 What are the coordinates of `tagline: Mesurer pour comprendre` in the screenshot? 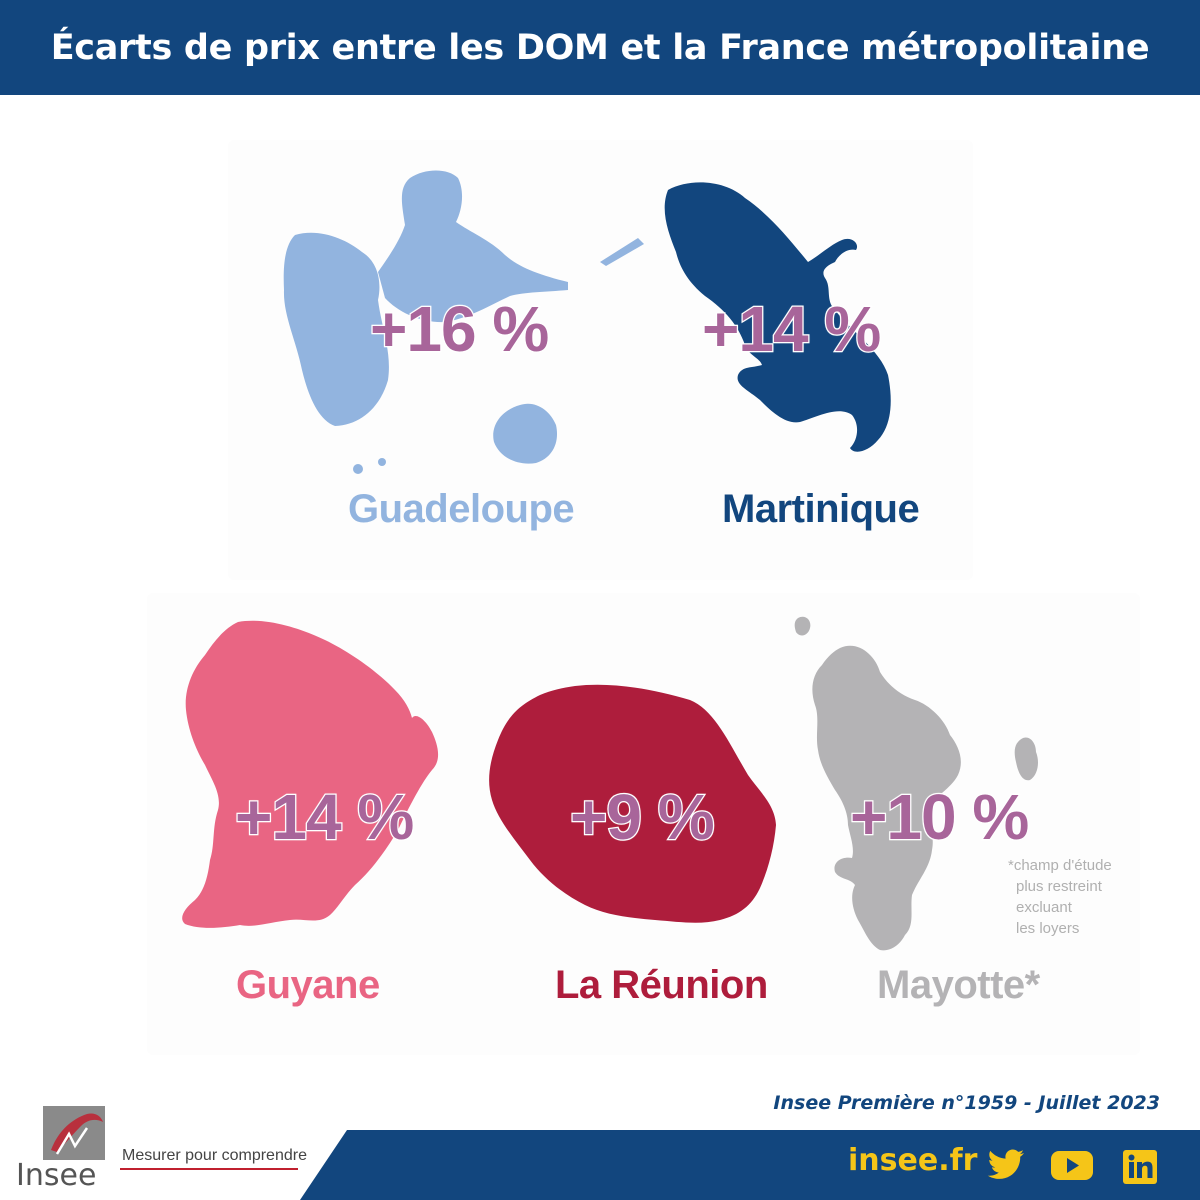 It's located at (214, 1155).